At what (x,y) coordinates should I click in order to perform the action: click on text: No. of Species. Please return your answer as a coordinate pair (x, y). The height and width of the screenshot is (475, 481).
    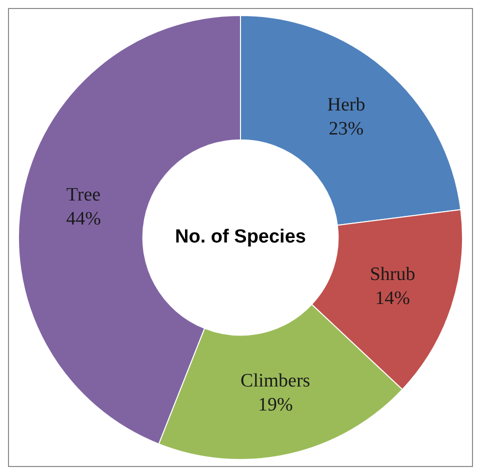
    Looking at the image, I should click on (240, 237).